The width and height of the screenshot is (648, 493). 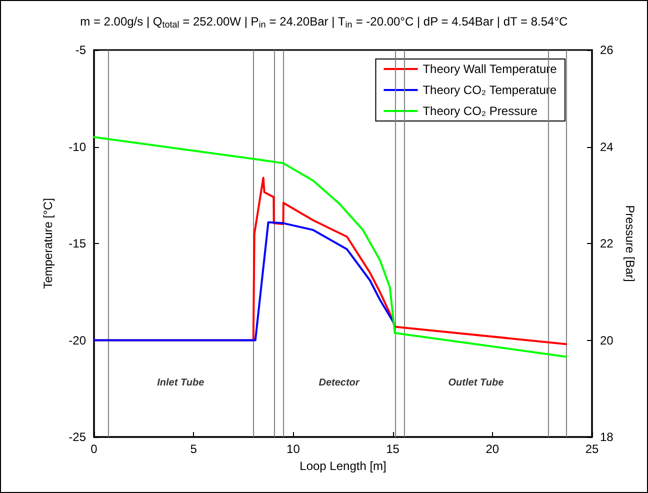 What do you see at coordinates (181, 382) in the screenshot?
I see `annotation: Inlet Tube` at bounding box center [181, 382].